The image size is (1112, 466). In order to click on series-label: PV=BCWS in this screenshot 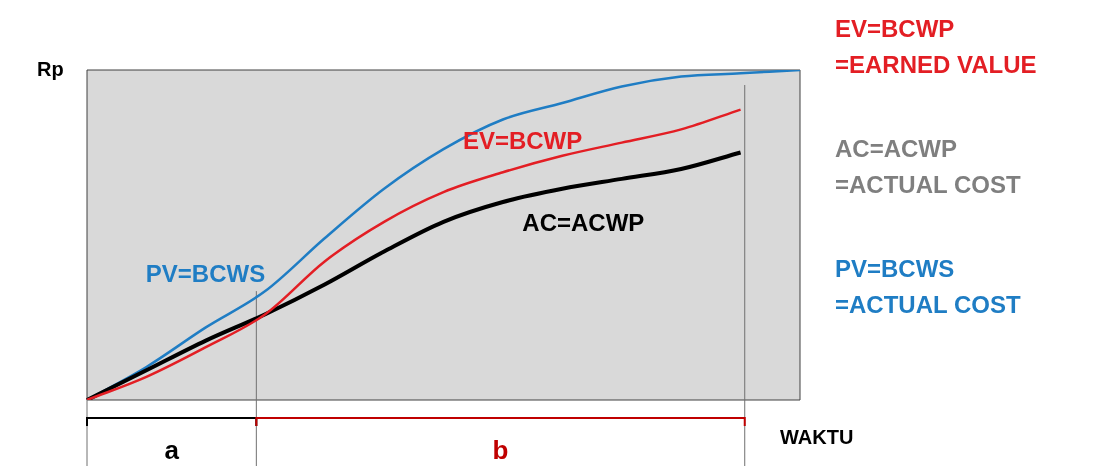, I will do `click(205, 274)`.